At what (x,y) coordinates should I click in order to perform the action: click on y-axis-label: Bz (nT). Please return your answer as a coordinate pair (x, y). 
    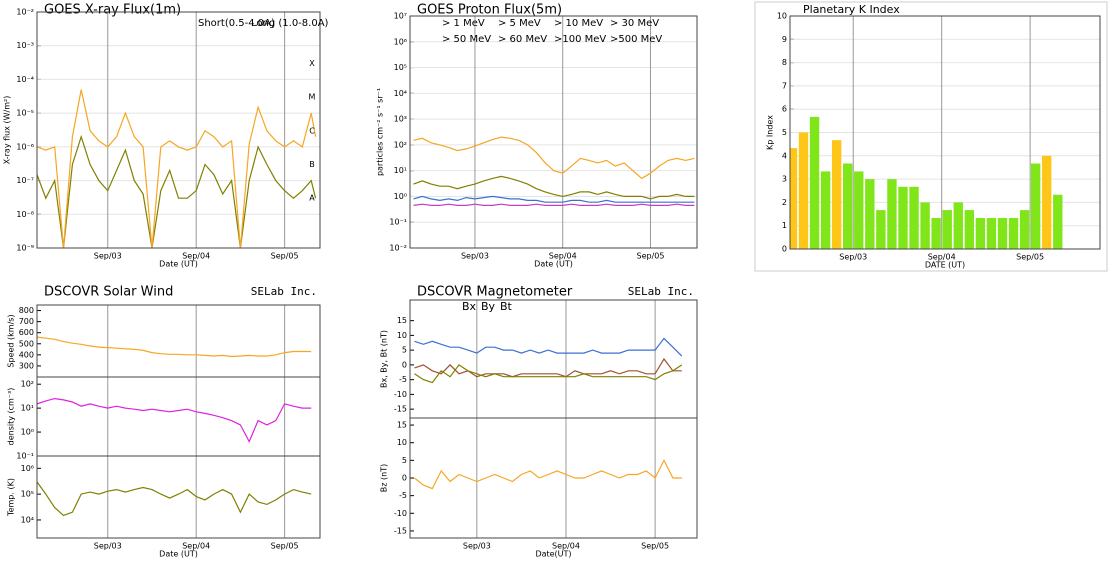
    Looking at the image, I should click on (384, 478).